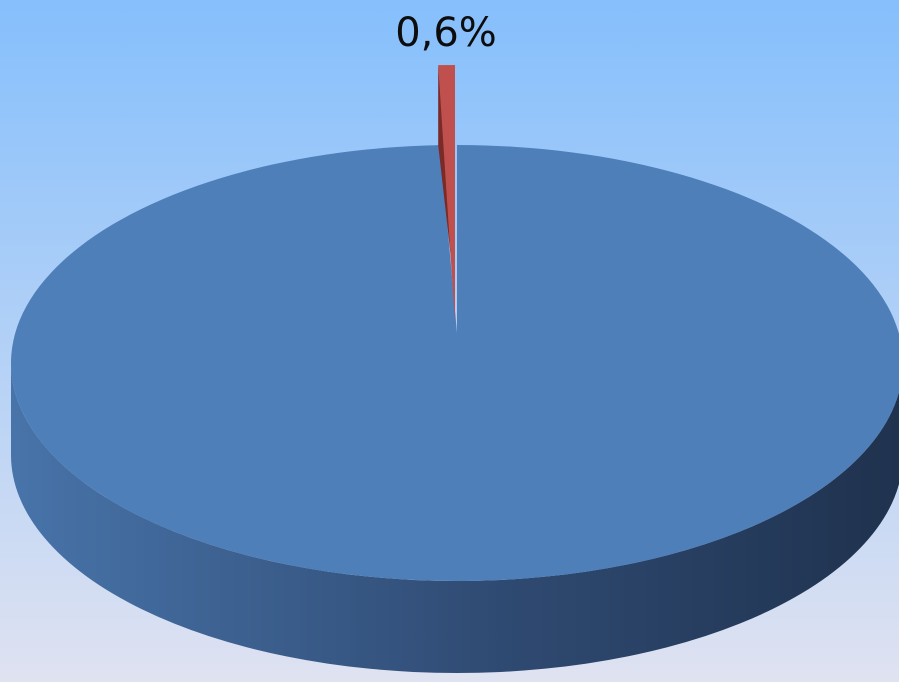 The height and width of the screenshot is (682, 899). Describe the element at coordinates (446, 33) in the screenshot. I see `slice-data-label: 0,6%` at that location.